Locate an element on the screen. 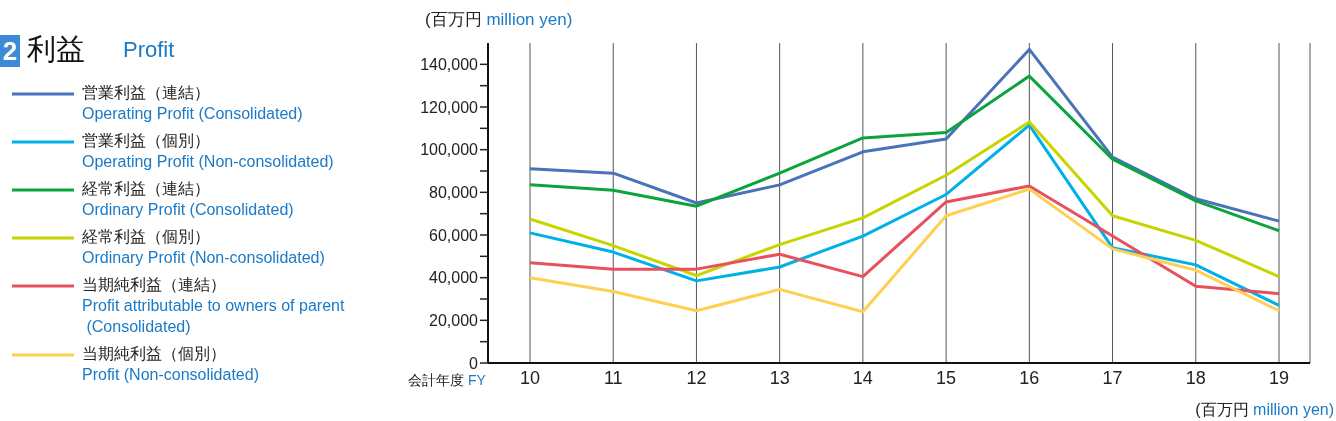 This screenshot has width=1336, height=421. y-axis-title: (百万円 million yen) is located at coordinates (499, 19).